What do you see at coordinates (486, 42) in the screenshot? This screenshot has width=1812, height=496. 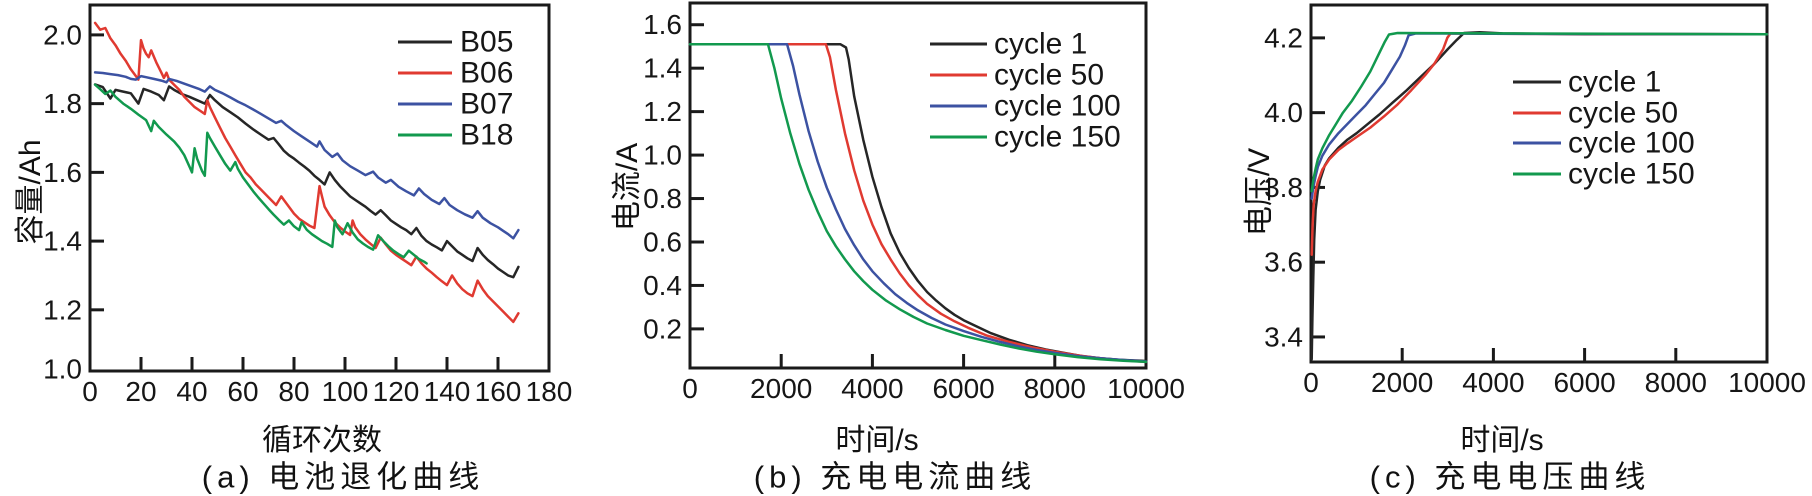 I see `legend-label-B05: B05` at bounding box center [486, 42].